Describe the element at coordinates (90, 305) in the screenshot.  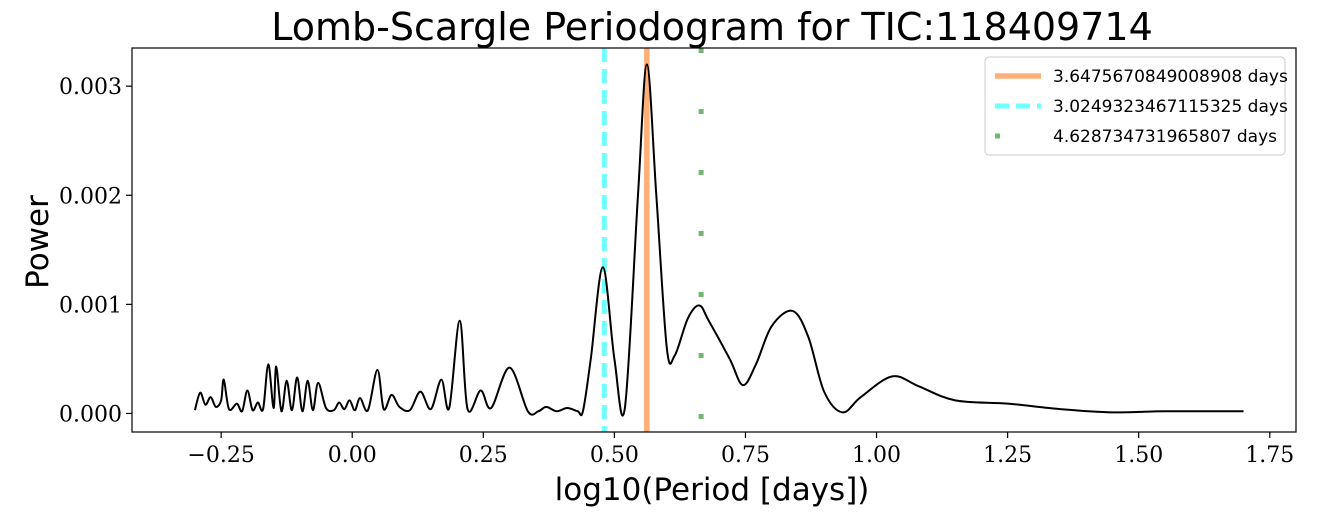
I see `y-tick-label: 0.001` at that location.